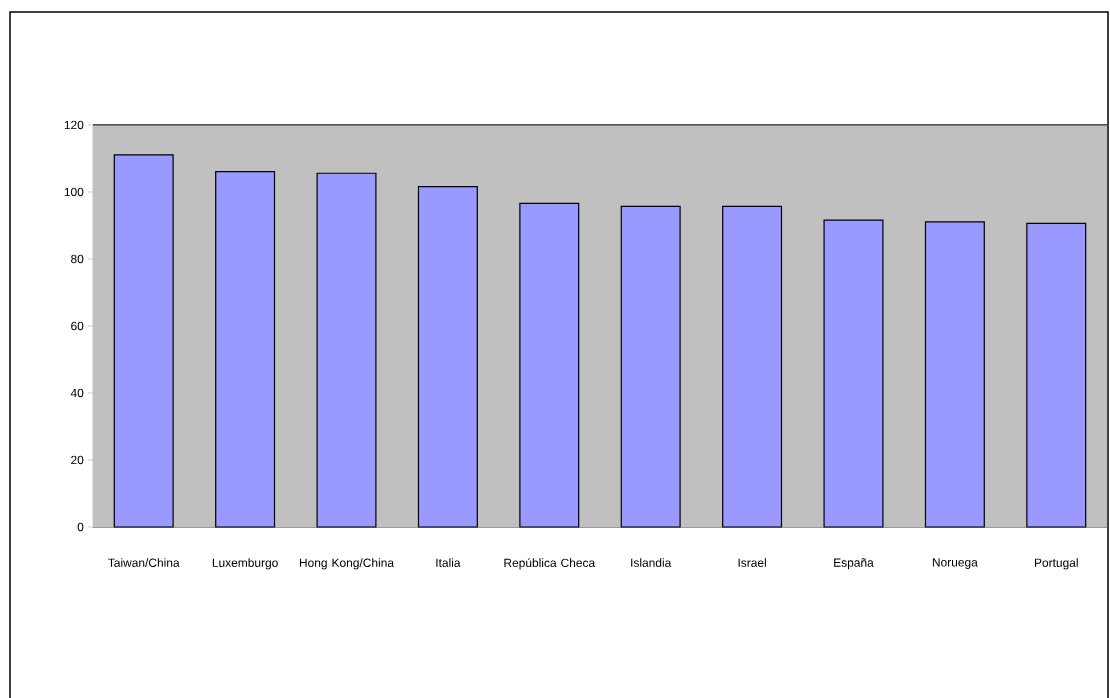  I want to click on y-tick-label: 20, so click(77, 460).